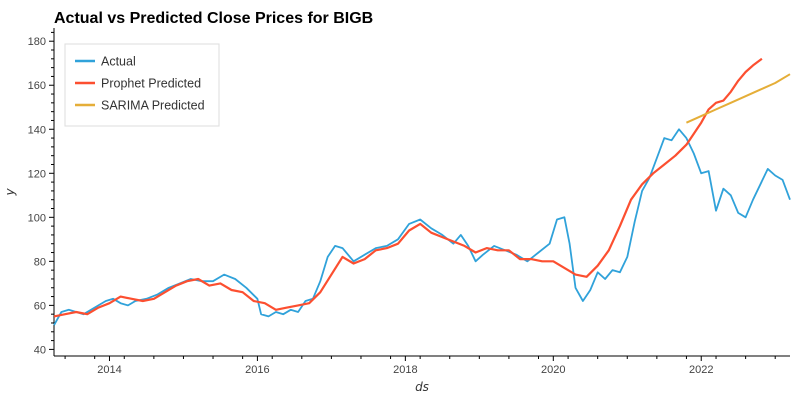  I want to click on y-tick-label: 60, so click(40, 306).